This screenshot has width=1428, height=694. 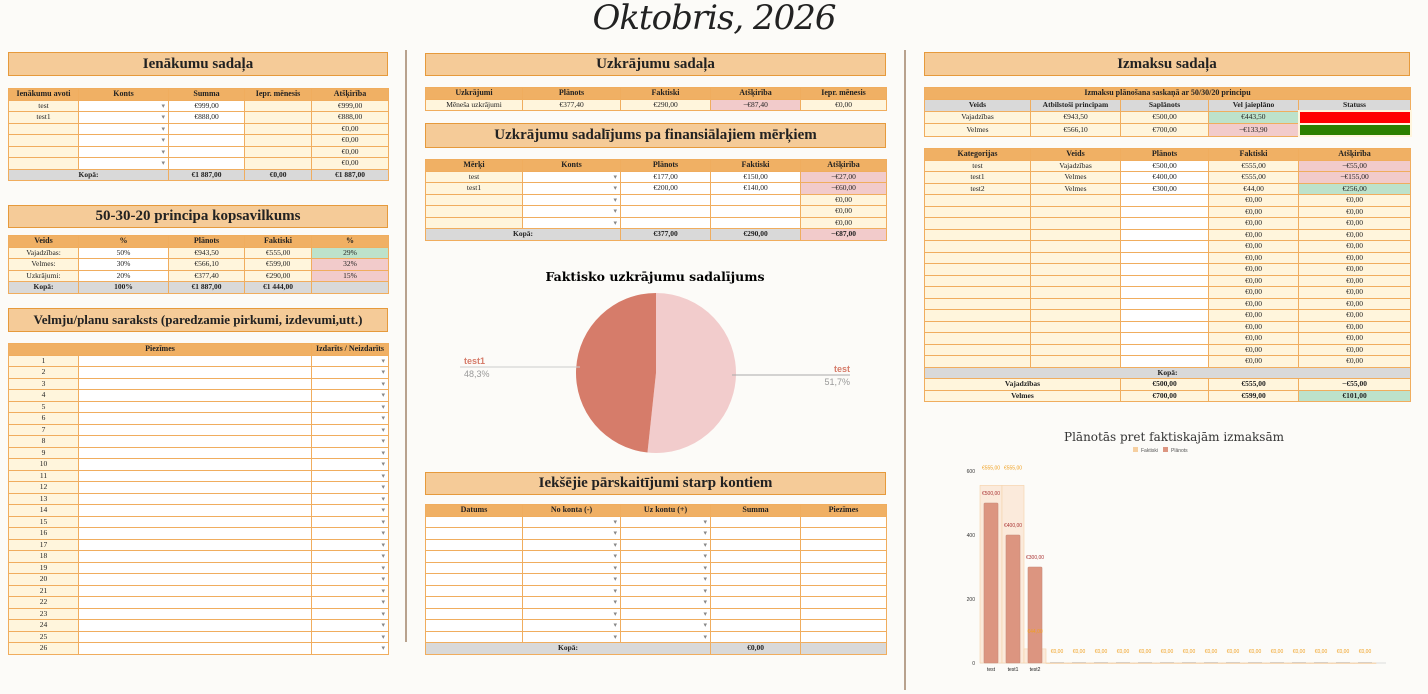 I want to click on input-cell: €999,00, so click(x=206, y=105).